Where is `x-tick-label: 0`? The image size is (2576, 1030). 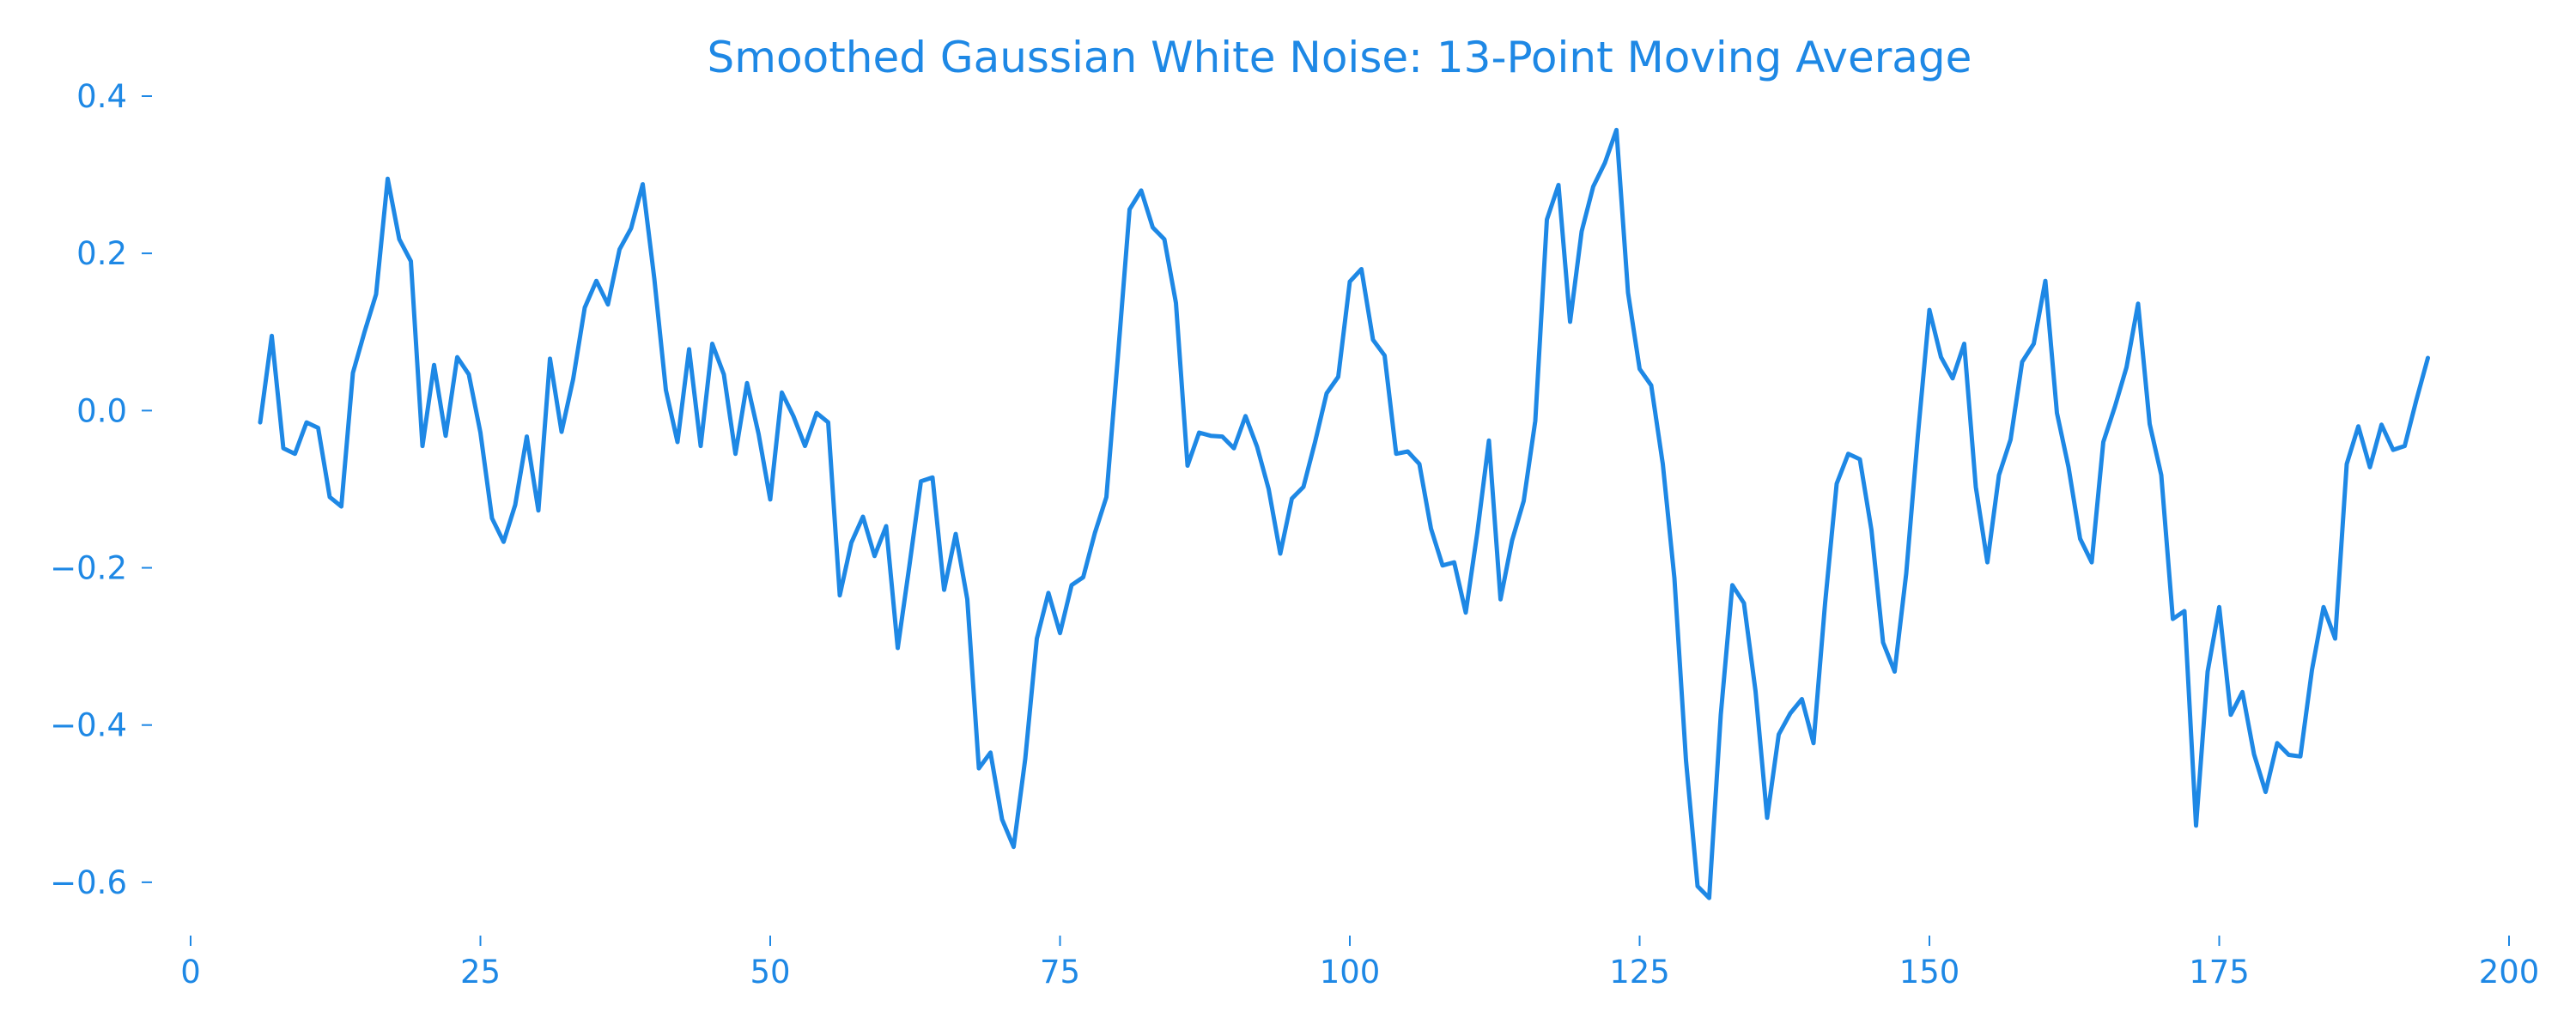
x-tick-label: 0 is located at coordinates (191, 972).